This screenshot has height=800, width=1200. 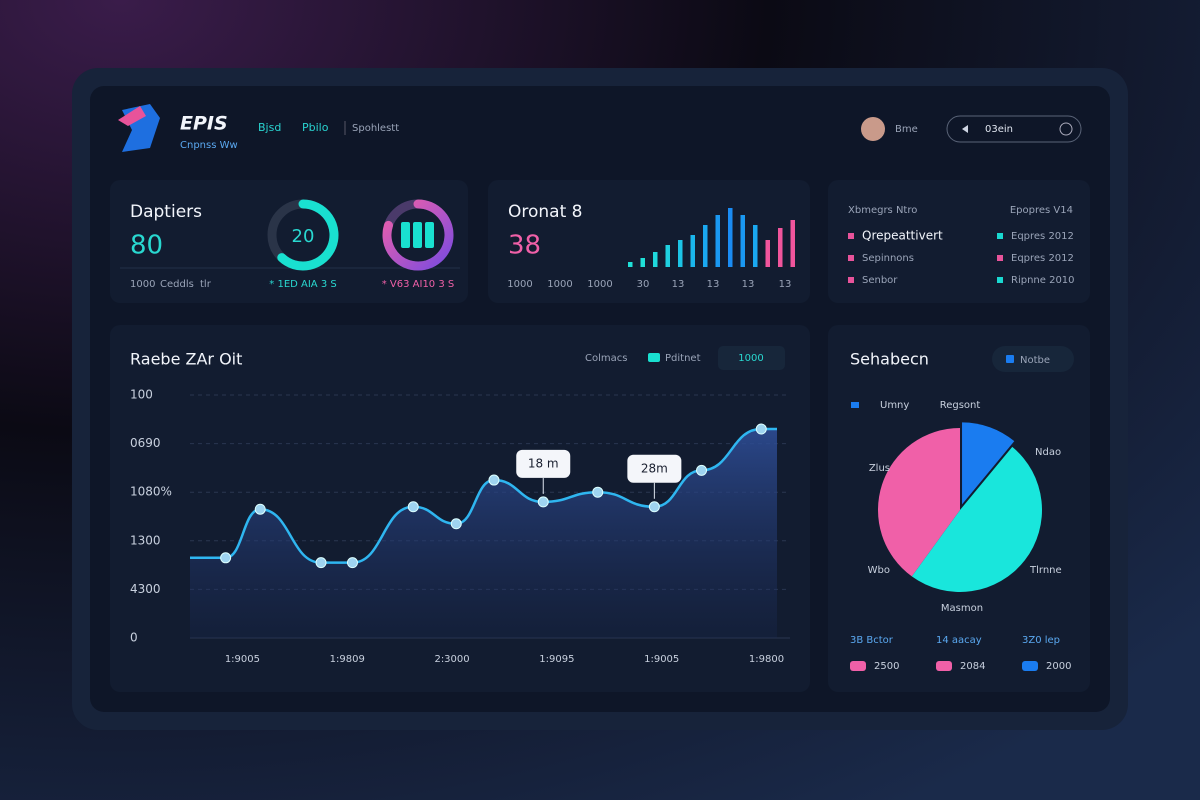 I want to click on card-value: 80, so click(x=146, y=246).